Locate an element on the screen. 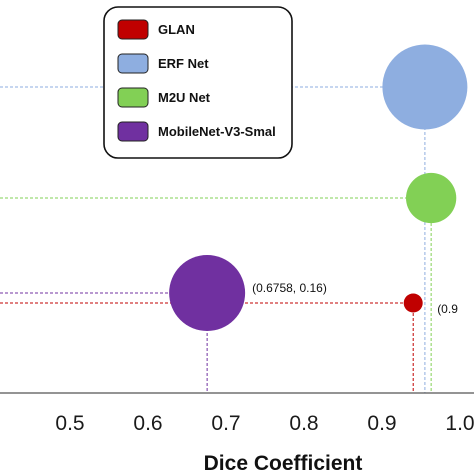 The height and width of the screenshot is (474, 474). bubble-erf-net is located at coordinates (425, 87).